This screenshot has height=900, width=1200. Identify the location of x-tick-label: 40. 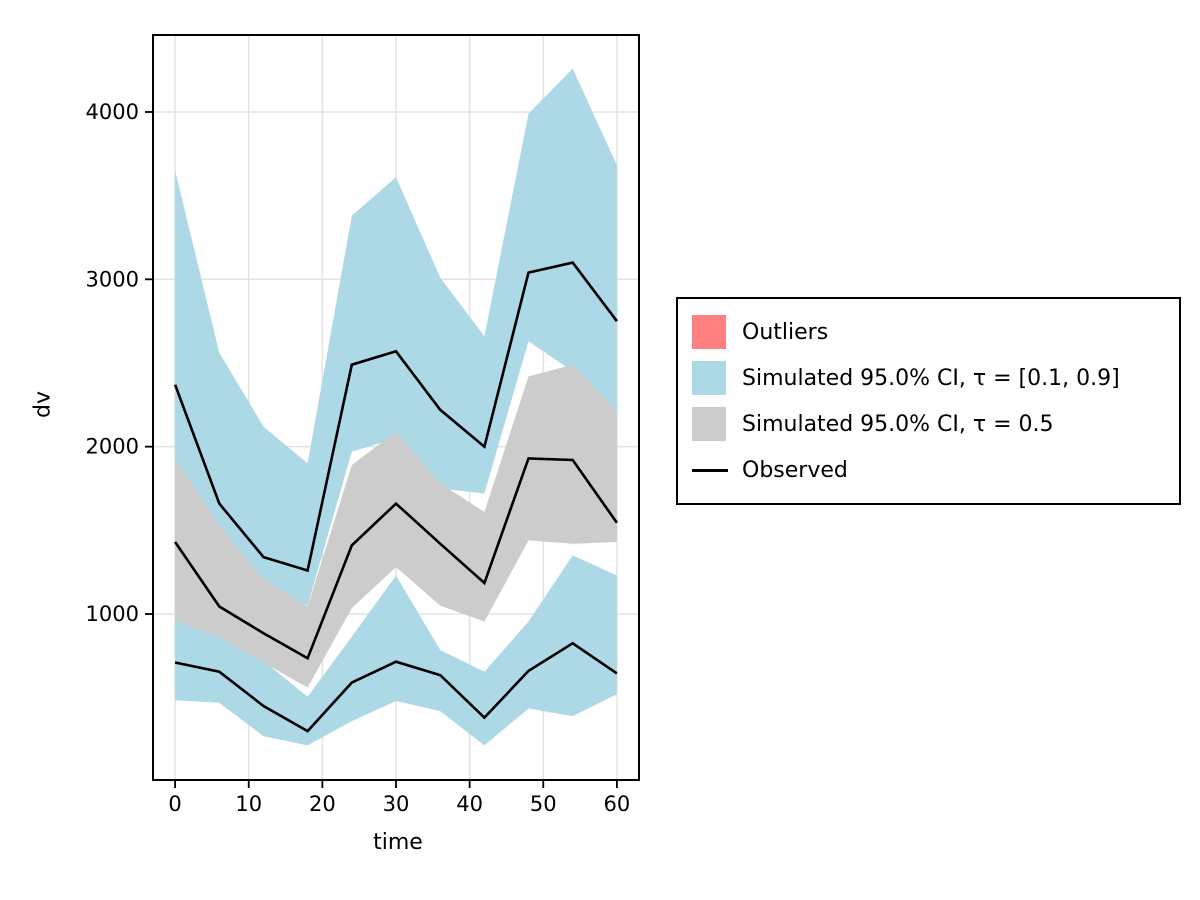
(469, 804).